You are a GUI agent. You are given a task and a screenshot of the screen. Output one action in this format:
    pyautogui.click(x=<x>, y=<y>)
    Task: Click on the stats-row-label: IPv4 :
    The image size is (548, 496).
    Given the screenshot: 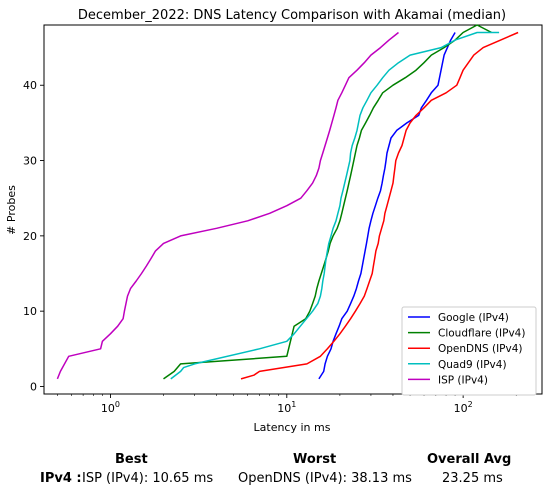 What is the action you would take?
    pyautogui.click(x=61, y=478)
    